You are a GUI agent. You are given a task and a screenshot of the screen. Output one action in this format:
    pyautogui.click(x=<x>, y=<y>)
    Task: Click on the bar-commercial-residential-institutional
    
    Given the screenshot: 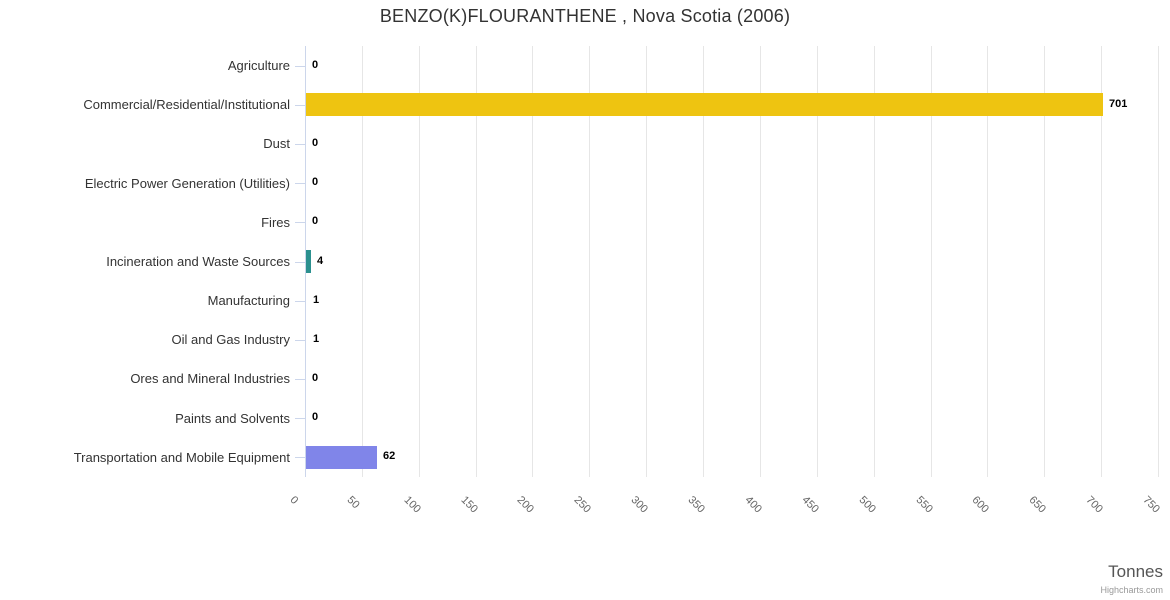 What is the action you would take?
    pyautogui.click(x=704, y=104)
    